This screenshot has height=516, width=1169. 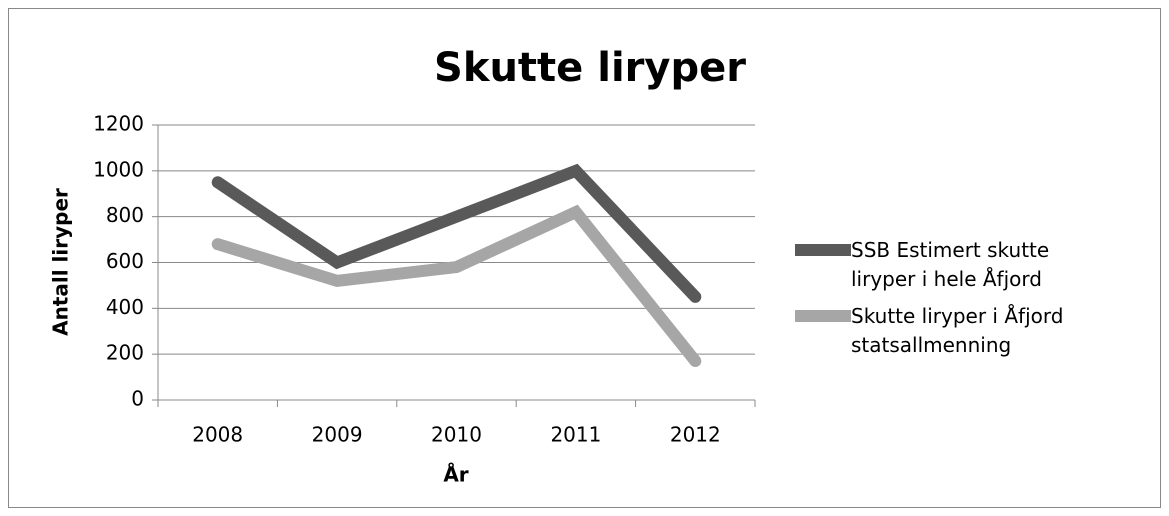 I want to click on x-tick-label: 2010, so click(x=456, y=435).